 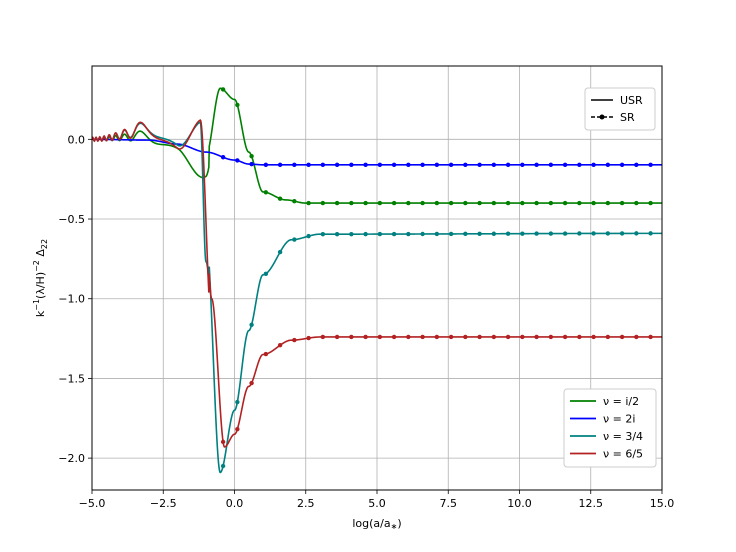 I want to click on x-tick-label: 2.5, so click(x=306, y=503).